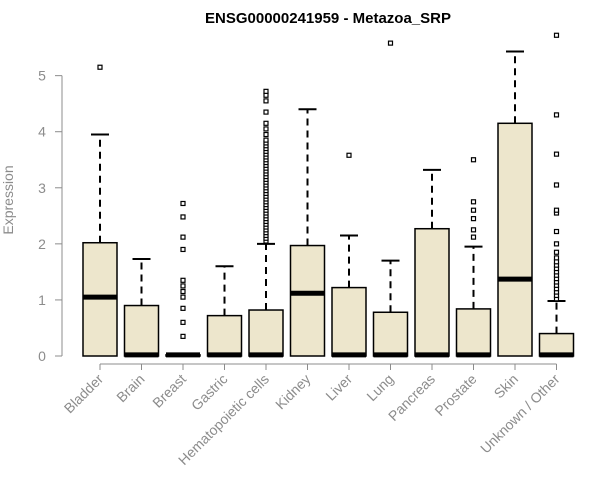 This screenshot has width=600, height=500. I want to click on x-tick-label: Bladder, so click(84, 394).